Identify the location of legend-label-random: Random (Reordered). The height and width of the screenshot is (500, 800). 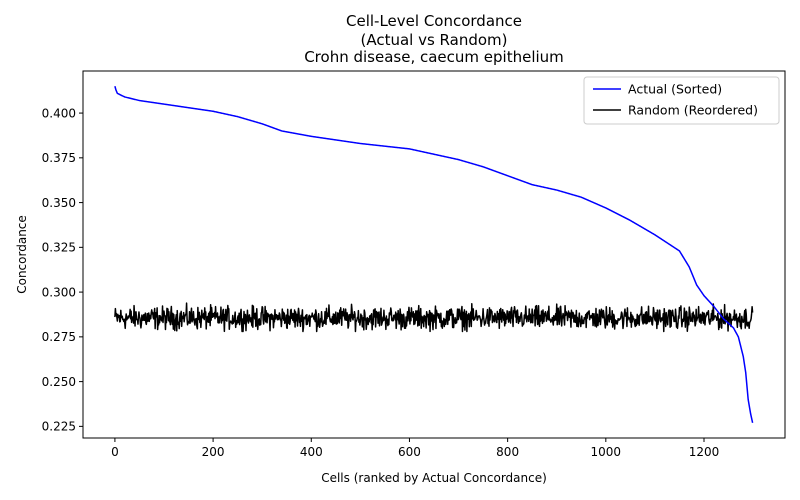
(693, 110).